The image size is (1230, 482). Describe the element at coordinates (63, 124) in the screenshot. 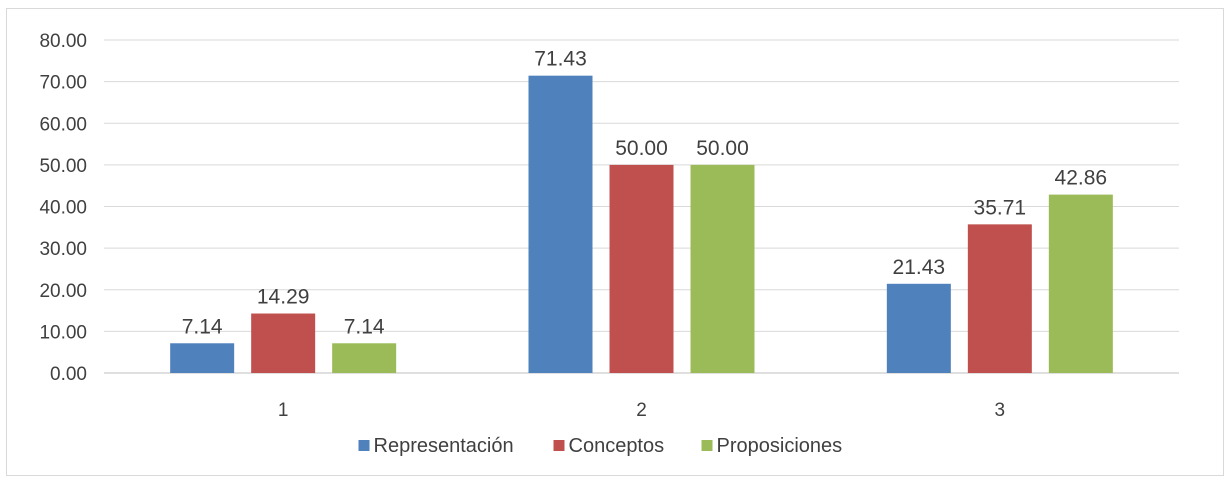

I see `y-tick-label: 60.00` at that location.